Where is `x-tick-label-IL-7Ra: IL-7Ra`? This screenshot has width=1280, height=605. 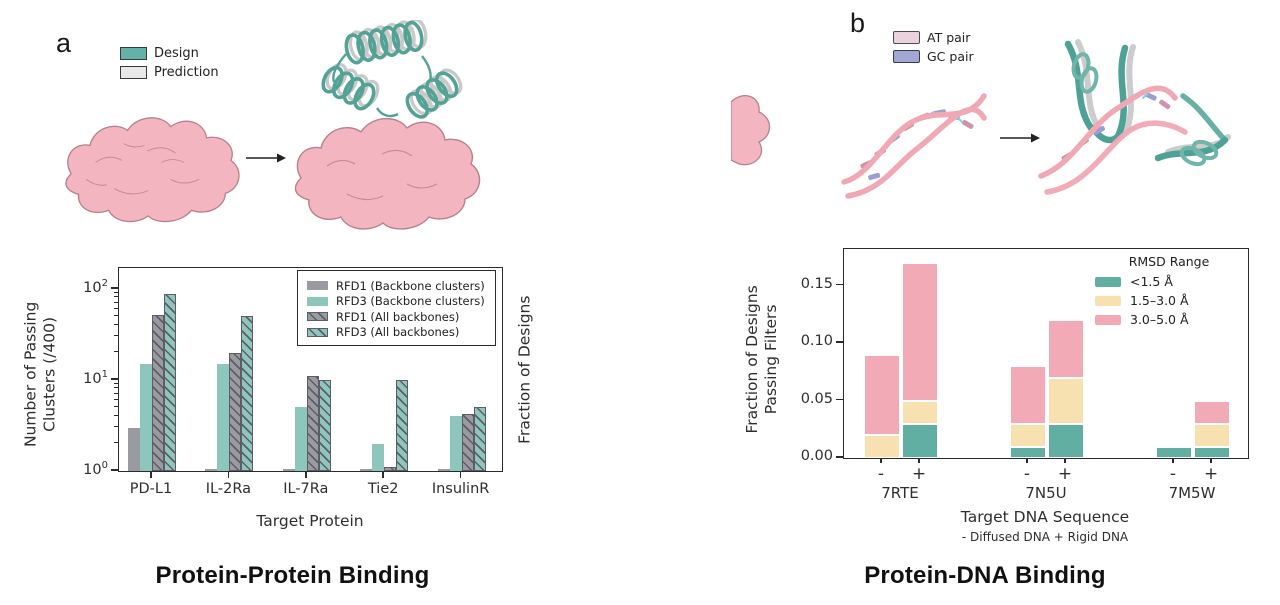 x-tick-label-IL-7Ra: IL-7Ra is located at coordinates (306, 489).